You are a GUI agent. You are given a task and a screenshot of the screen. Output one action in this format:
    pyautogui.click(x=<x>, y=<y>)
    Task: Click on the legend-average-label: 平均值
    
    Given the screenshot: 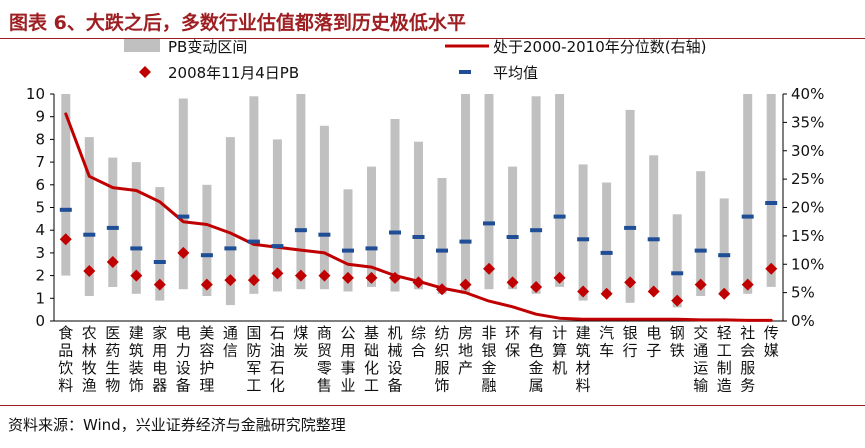 What is the action you would take?
    pyautogui.click(x=515, y=73)
    